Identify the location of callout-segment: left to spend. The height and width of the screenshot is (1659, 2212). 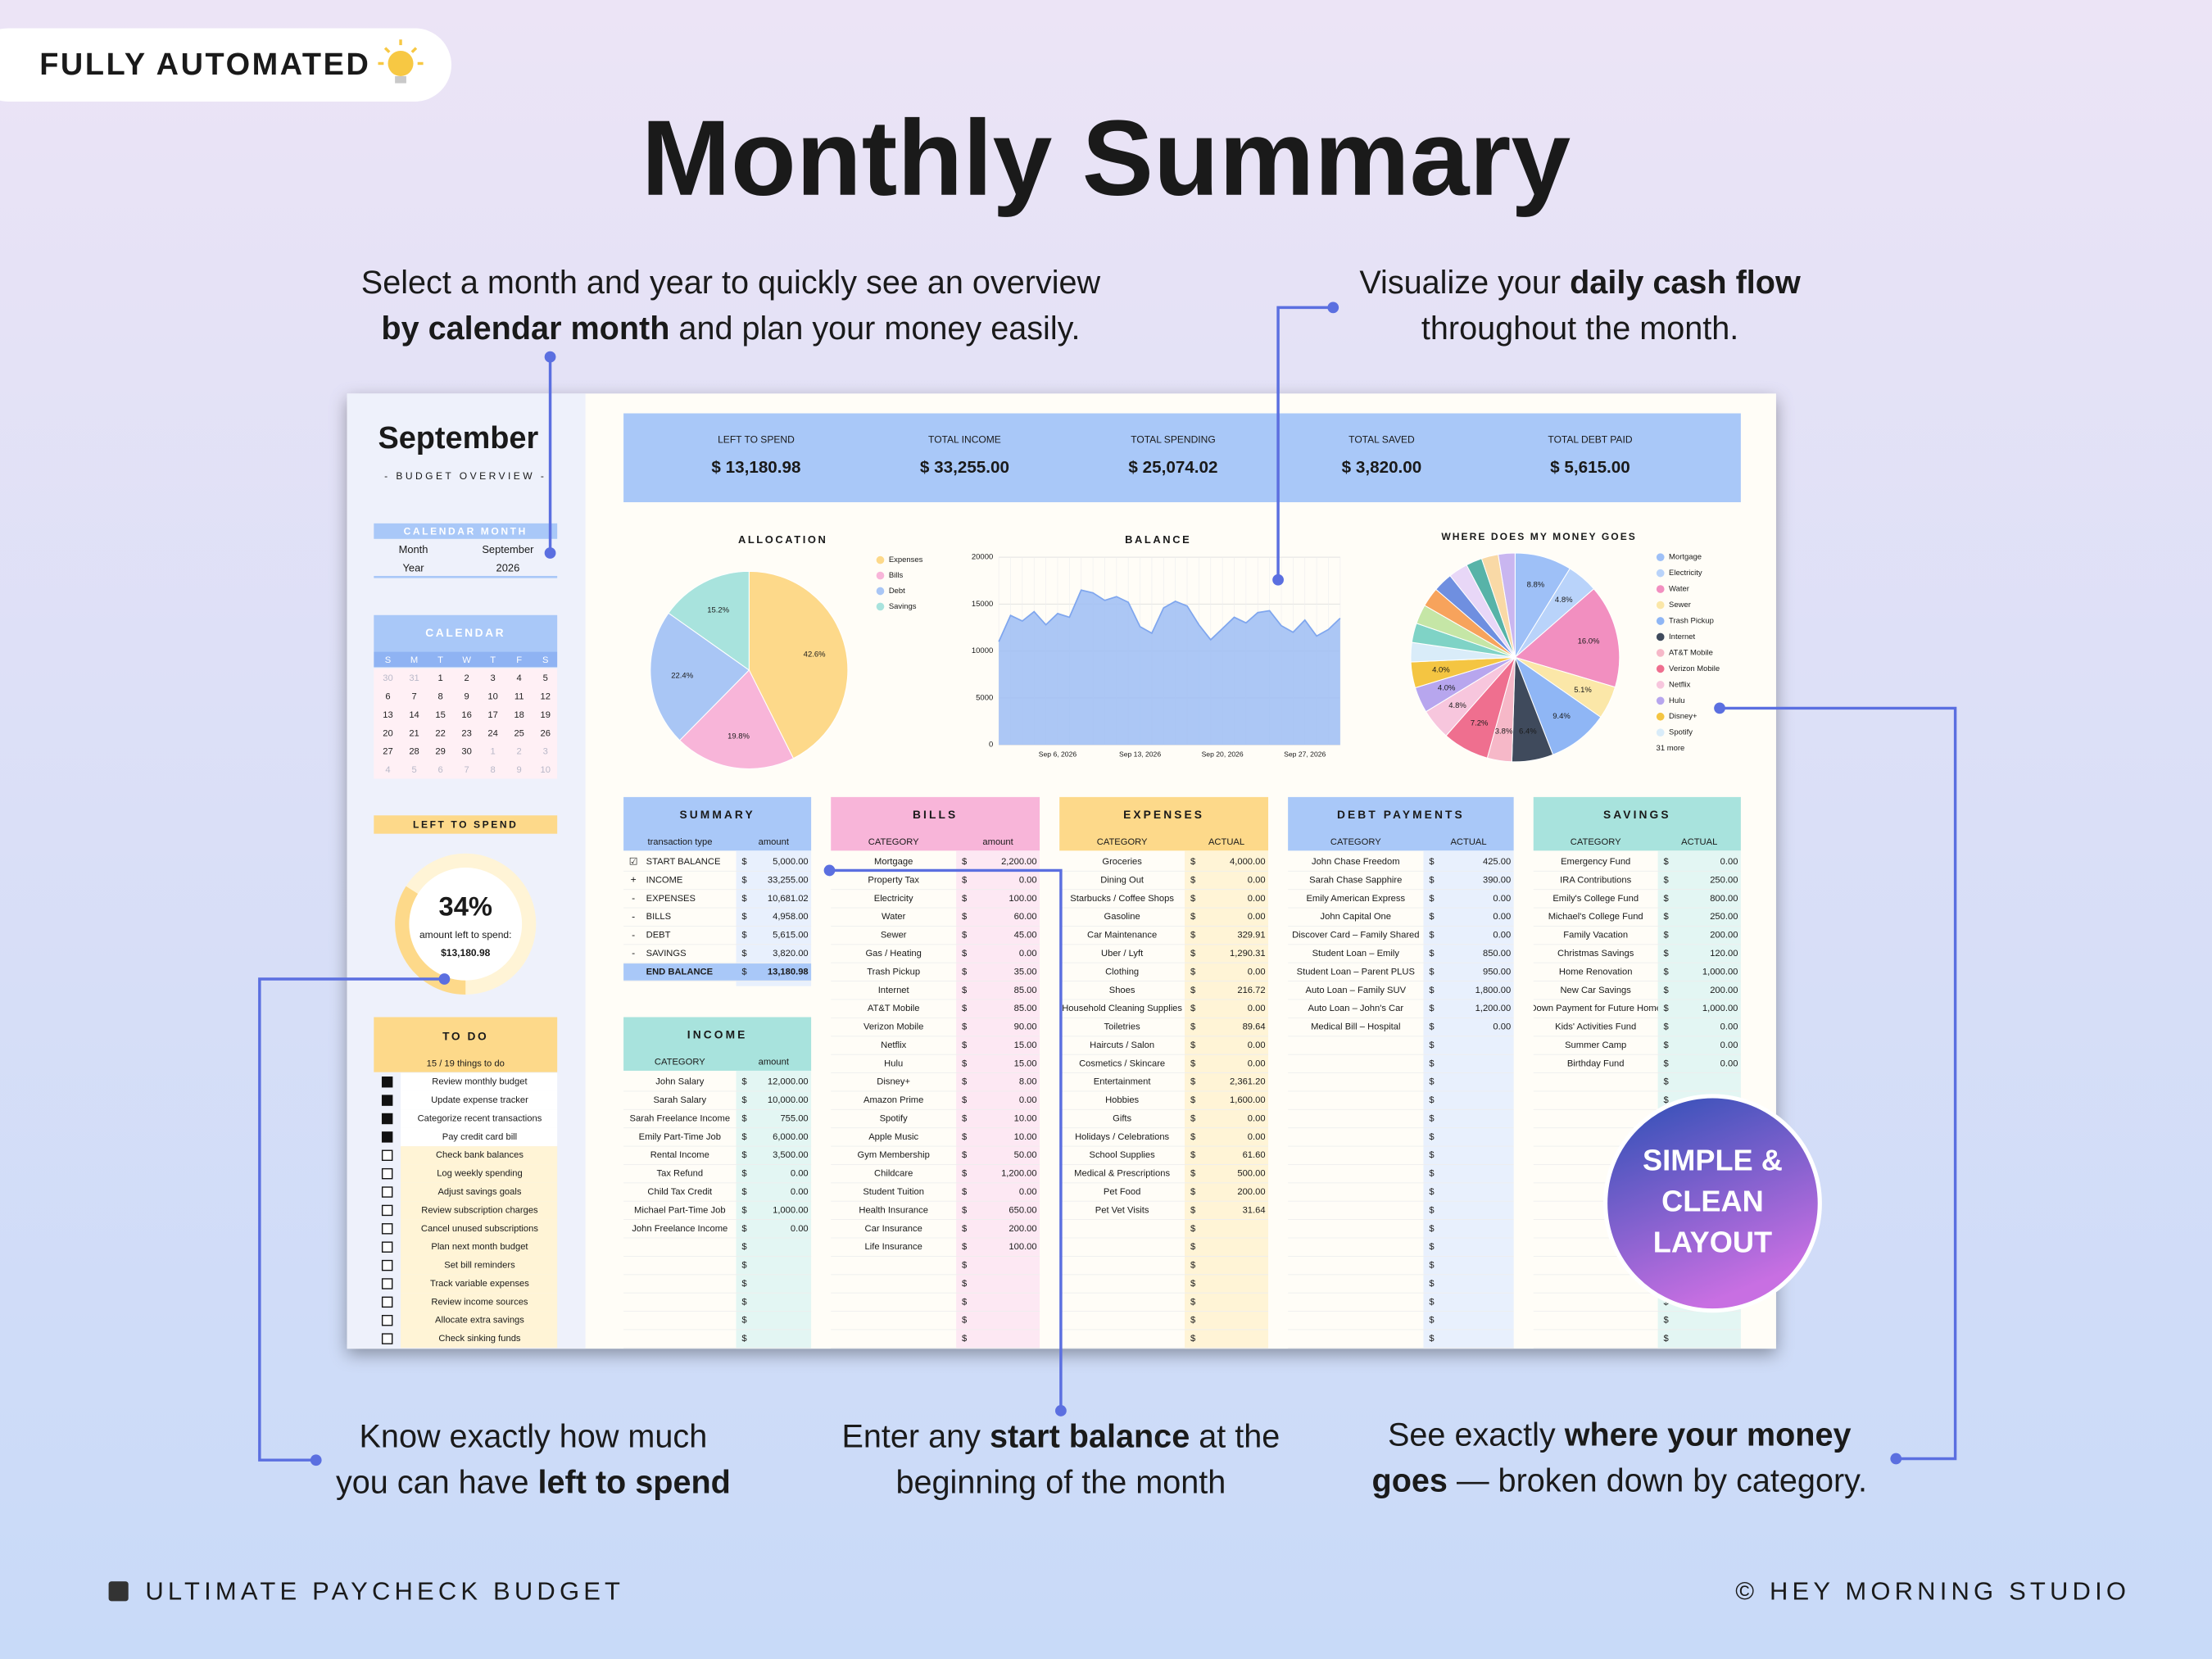
(633, 1483).